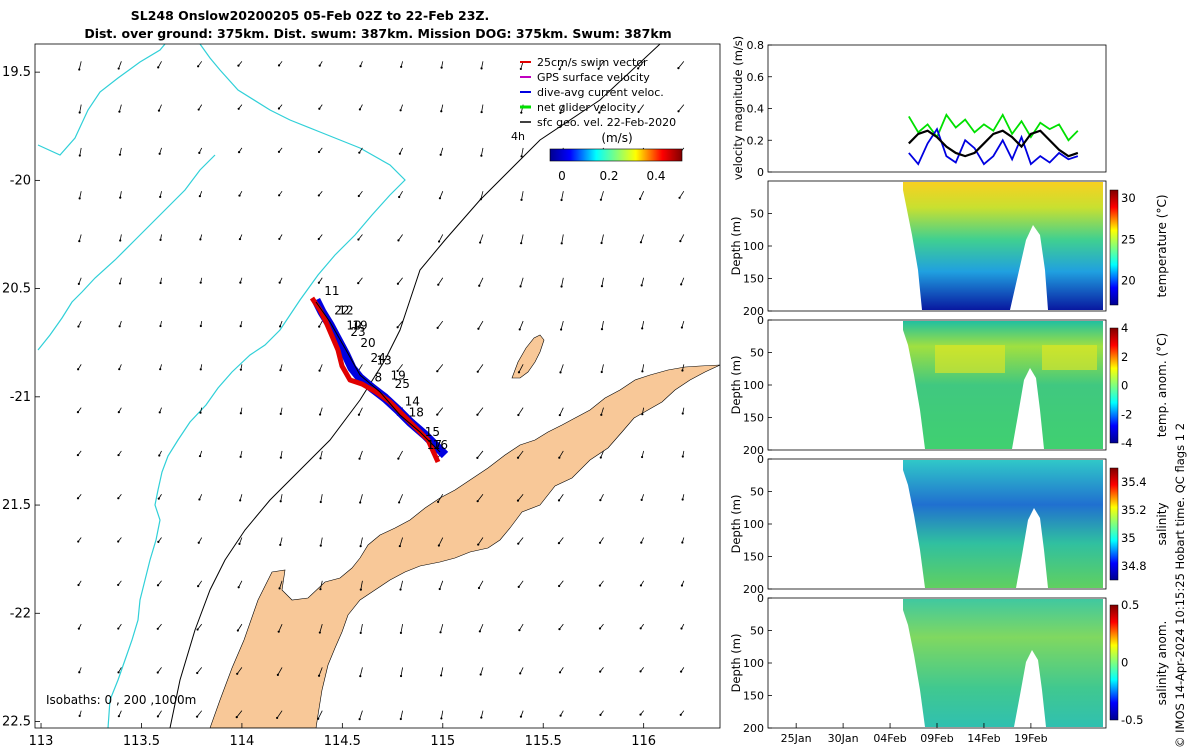 This screenshot has width=1200, height=750. I want to click on depth-tick-label: 0, so click(760, 598).